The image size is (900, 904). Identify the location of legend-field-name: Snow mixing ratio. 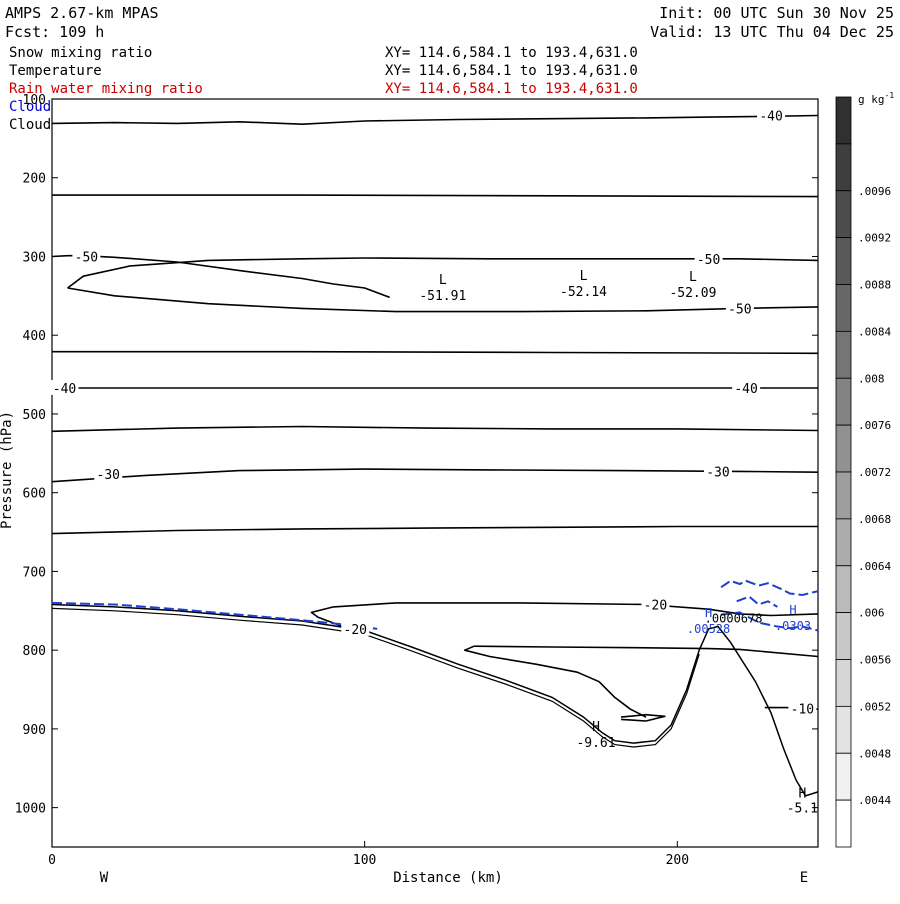
(80, 53).